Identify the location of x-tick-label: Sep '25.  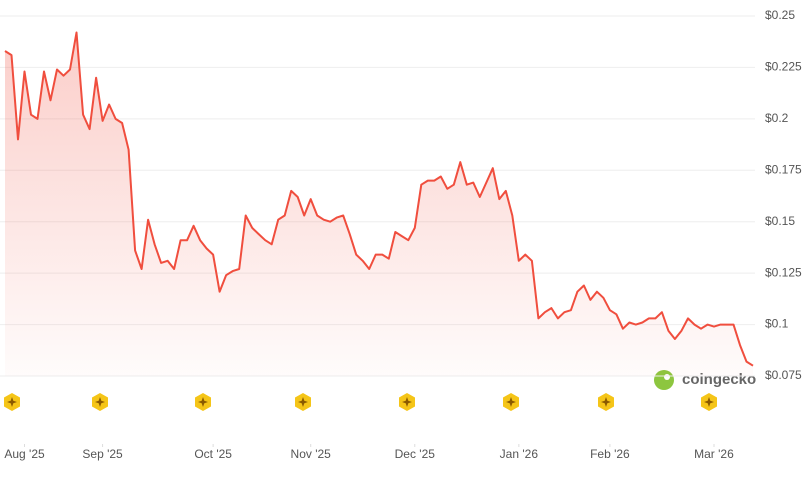
(102, 454).